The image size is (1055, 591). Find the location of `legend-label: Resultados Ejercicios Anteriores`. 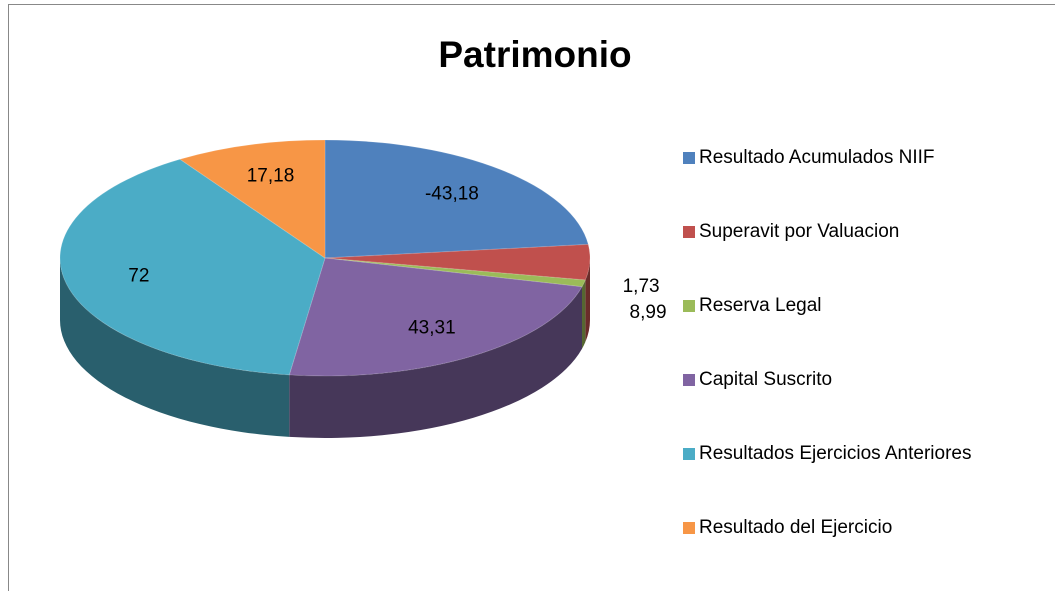

legend-label: Resultados Ejercicios Anteriores is located at coordinates (835, 453).